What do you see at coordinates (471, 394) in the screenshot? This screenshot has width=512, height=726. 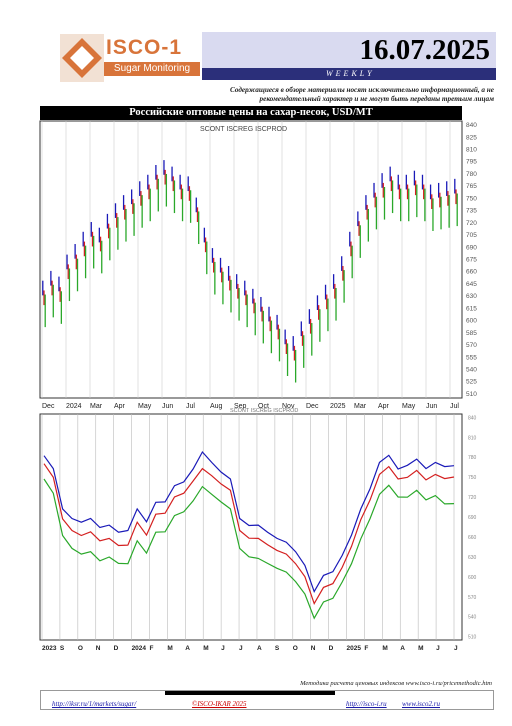 I see `chart1-y-tick: 510` at bounding box center [471, 394].